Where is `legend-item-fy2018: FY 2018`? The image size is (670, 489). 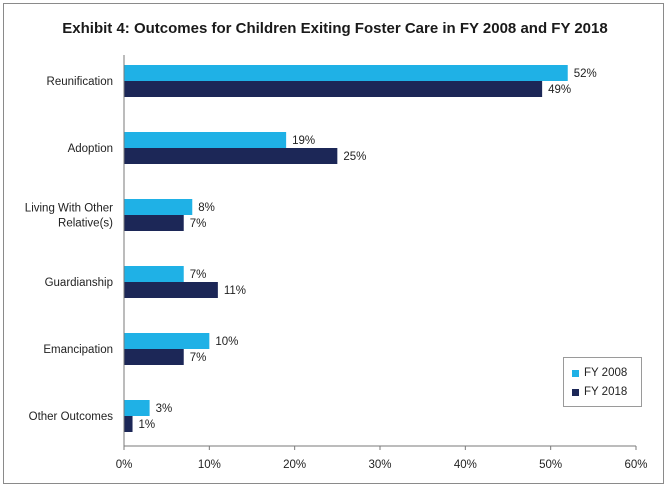 legend-item-fy2018: FY 2018 is located at coordinates (599, 392).